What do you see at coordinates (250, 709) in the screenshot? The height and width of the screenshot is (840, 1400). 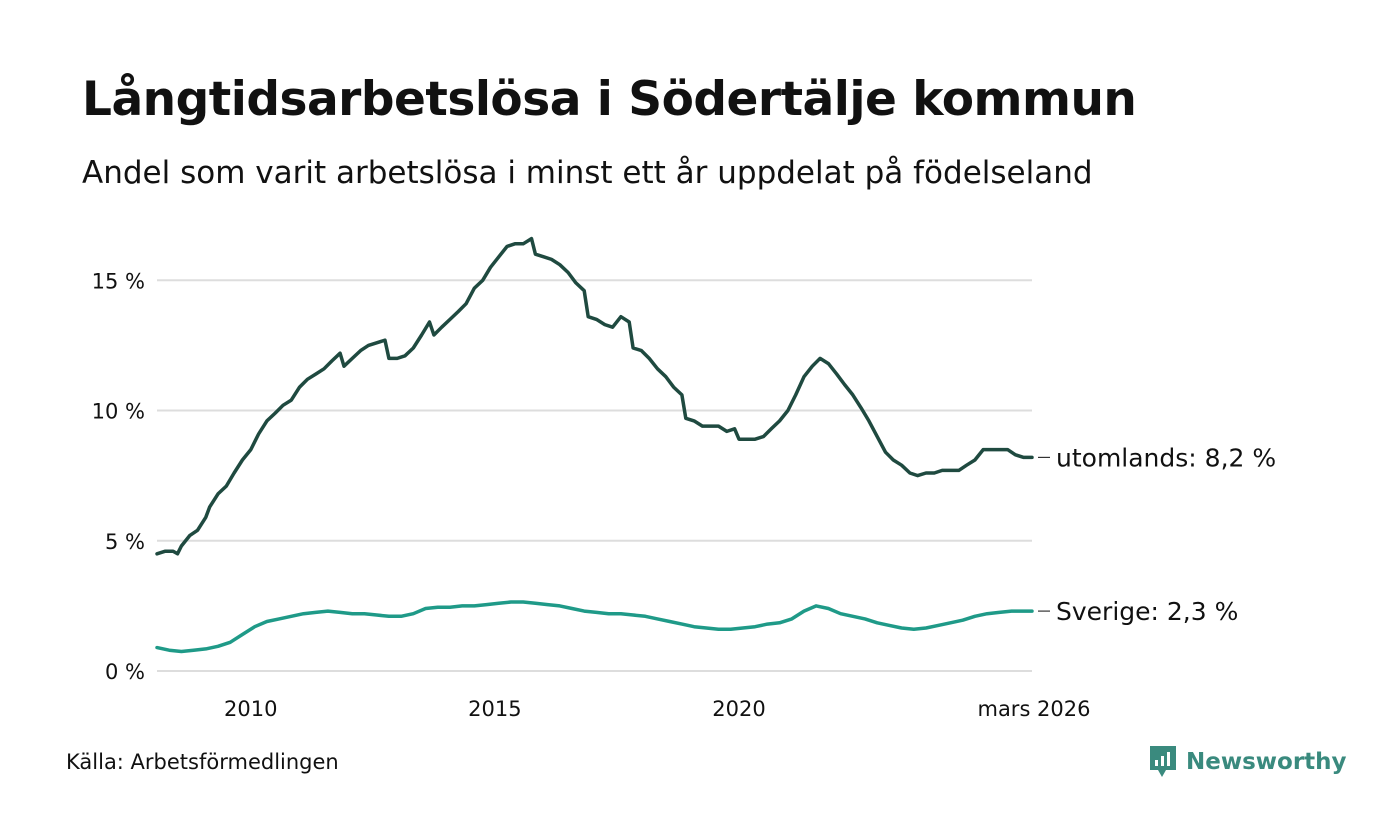 I see `x-tick-label: 2010` at bounding box center [250, 709].